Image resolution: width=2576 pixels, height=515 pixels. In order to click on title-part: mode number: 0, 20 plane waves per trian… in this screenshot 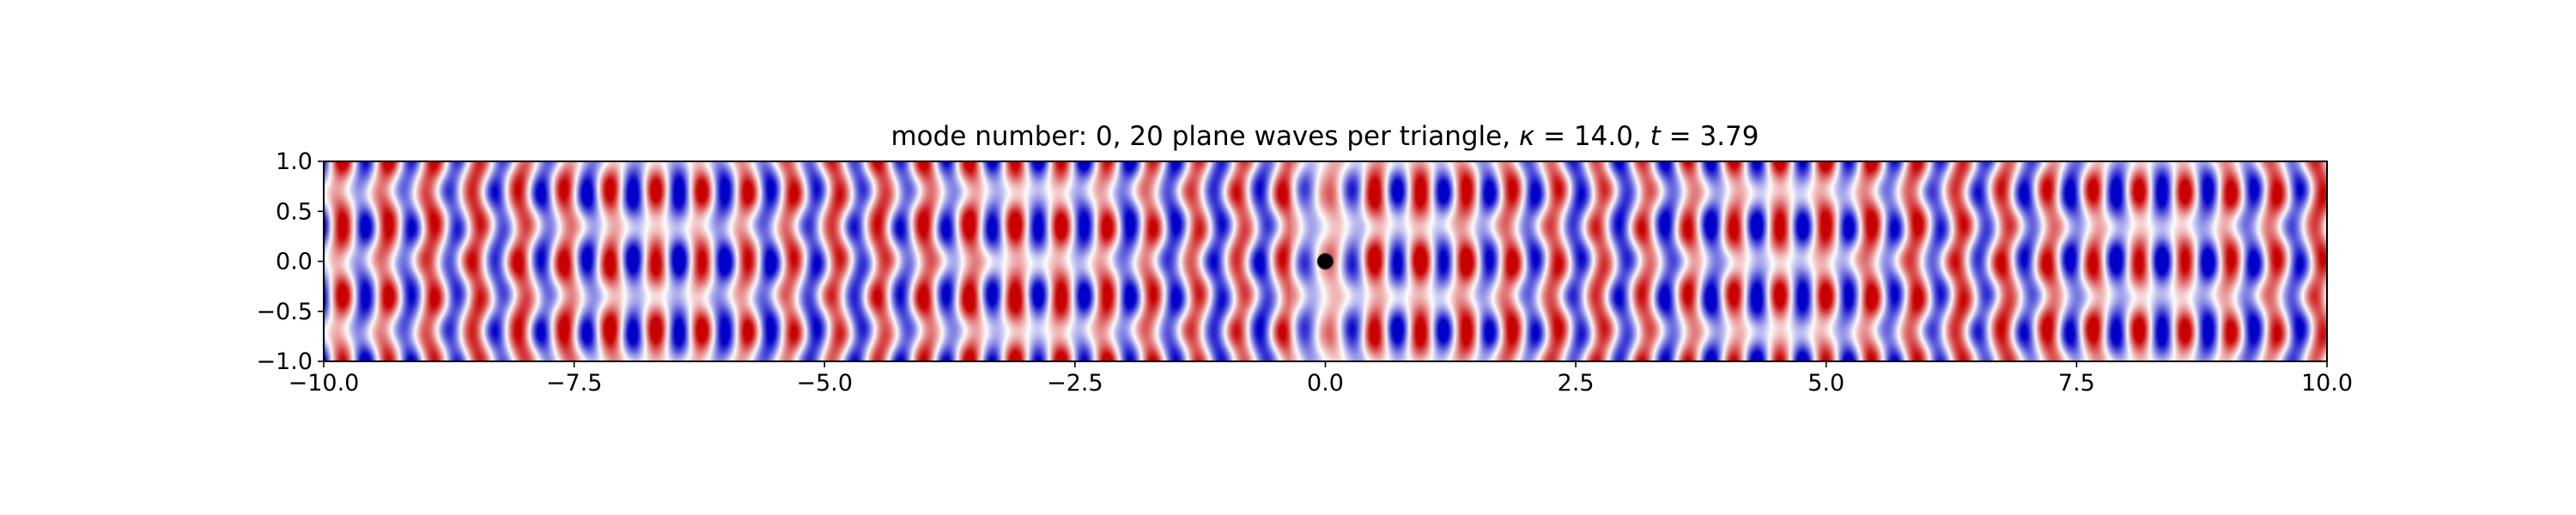, I will do `click(1204, 136)`.